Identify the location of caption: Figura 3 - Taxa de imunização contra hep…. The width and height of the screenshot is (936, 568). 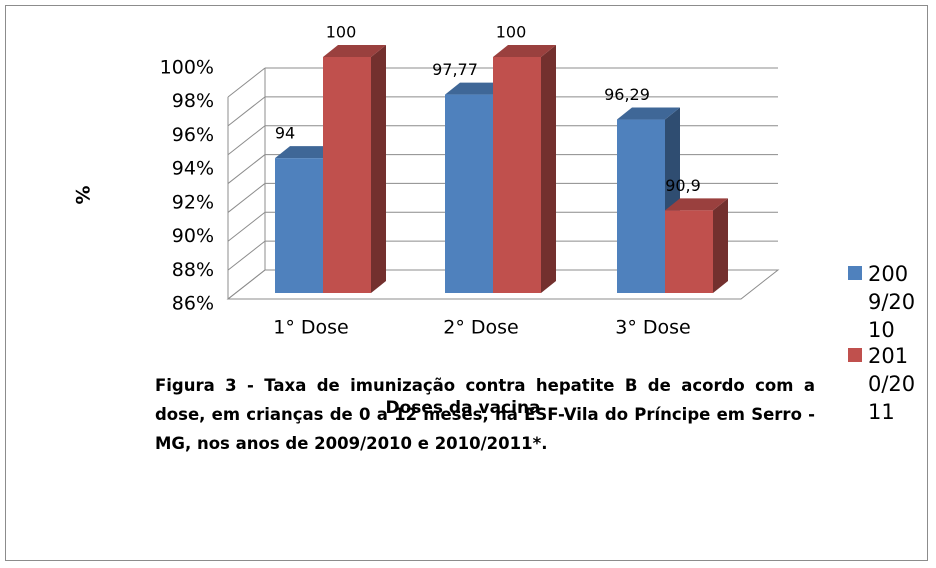
(485, 414).